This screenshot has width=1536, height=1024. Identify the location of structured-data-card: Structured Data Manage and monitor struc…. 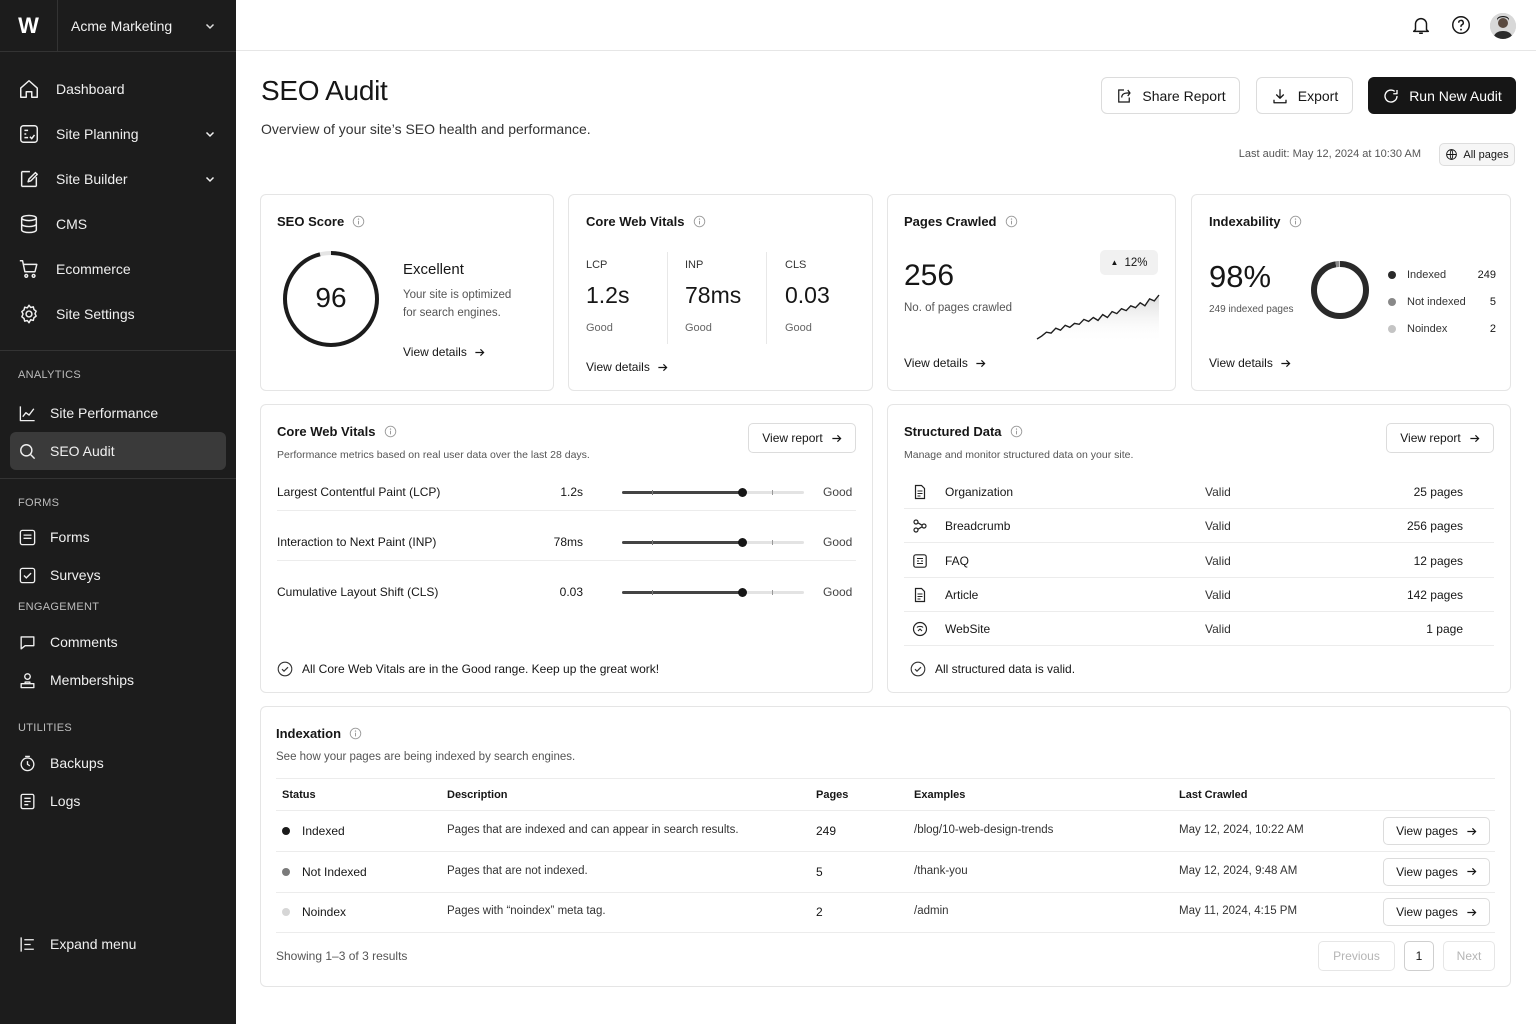
(1199, 548).